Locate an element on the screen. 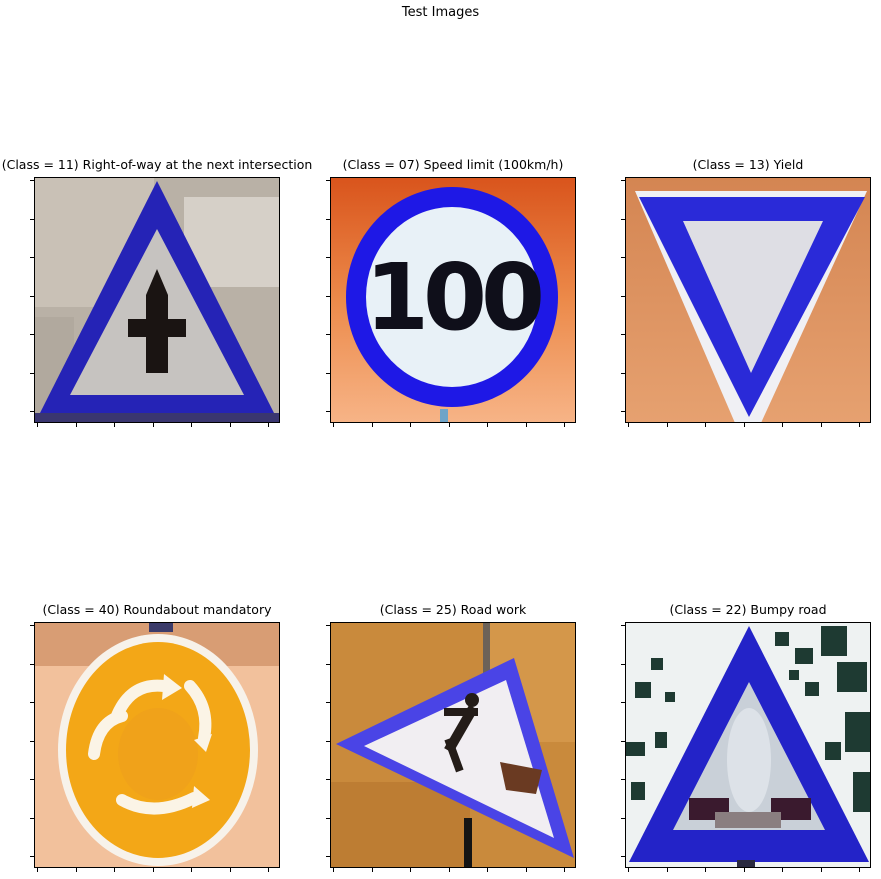 The height and width of the screenshot is (879, 881). road-work-sign-image is located at coordinates (453, 745).